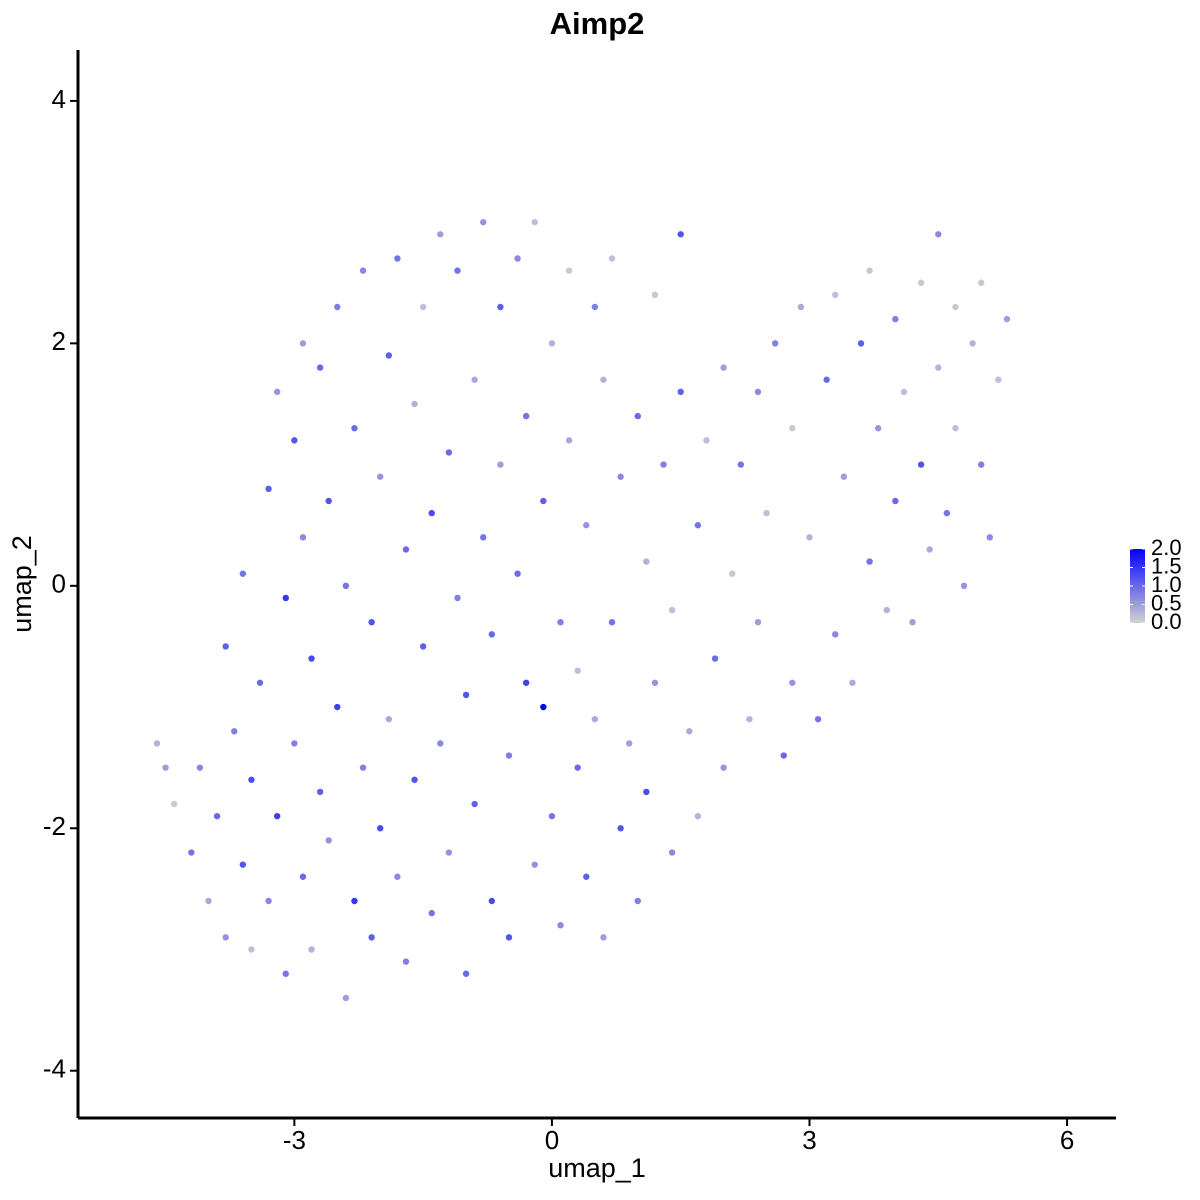 This screenshot has height=1200, width=1200. I want to click on colorbar-tick-label: 2.0, so click(1166, 547).